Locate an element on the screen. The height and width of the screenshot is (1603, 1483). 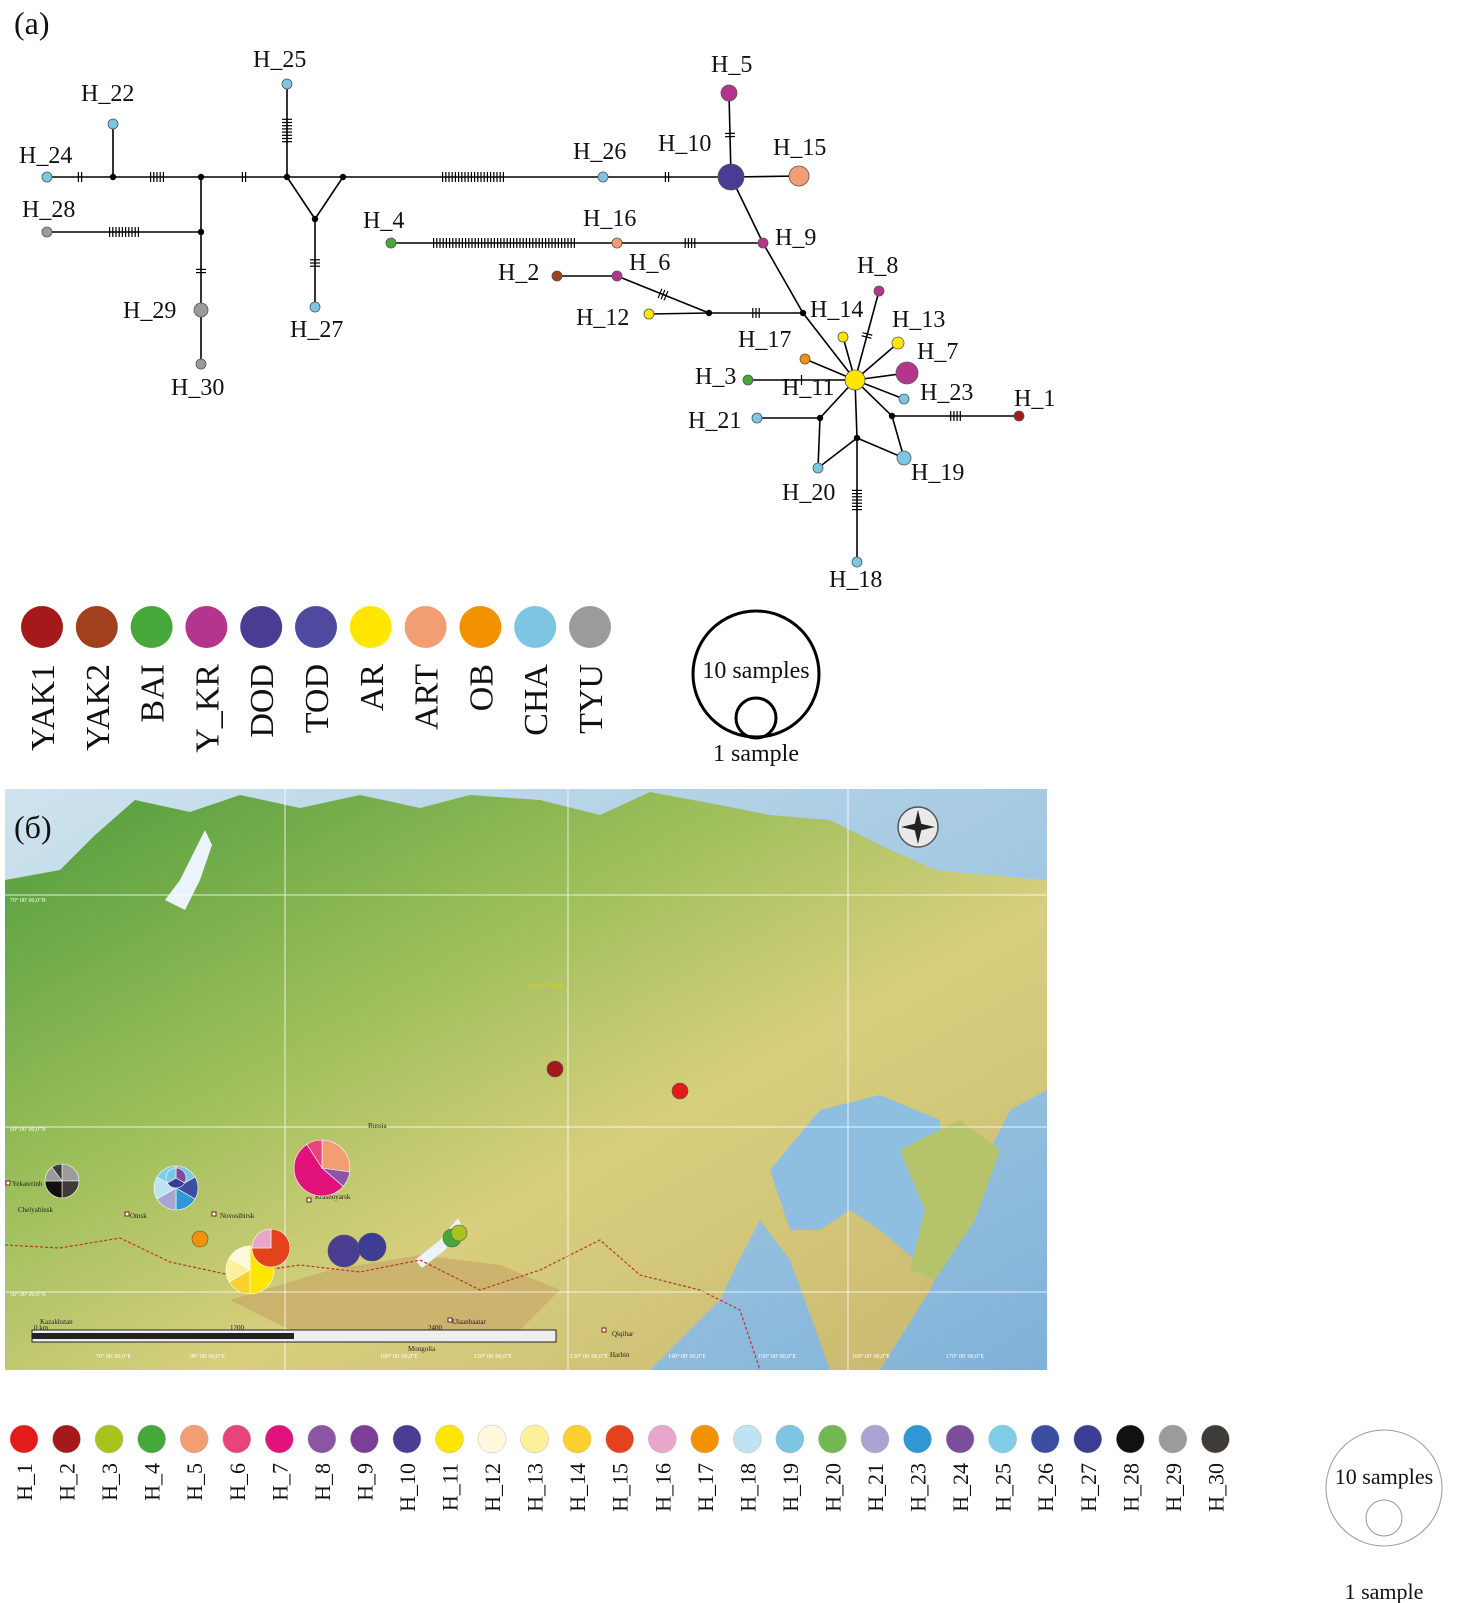
haplotype-label: H_17 is located at coordinates (764, 340).